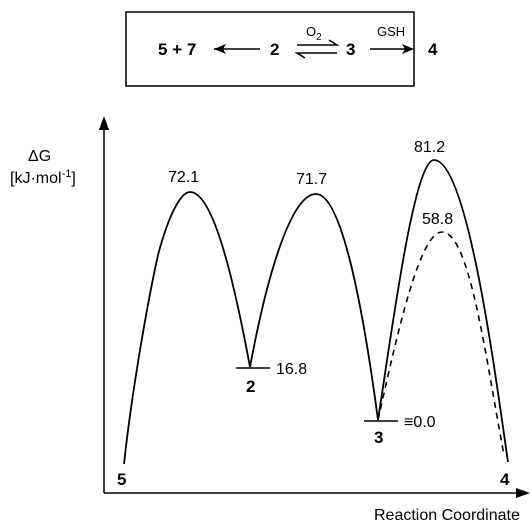 The width and height of the screenshot is (532, 526). Describe the element at coordinates (318, 42) in the screenshot. I see `scheme-harpoon-forward` at that location.